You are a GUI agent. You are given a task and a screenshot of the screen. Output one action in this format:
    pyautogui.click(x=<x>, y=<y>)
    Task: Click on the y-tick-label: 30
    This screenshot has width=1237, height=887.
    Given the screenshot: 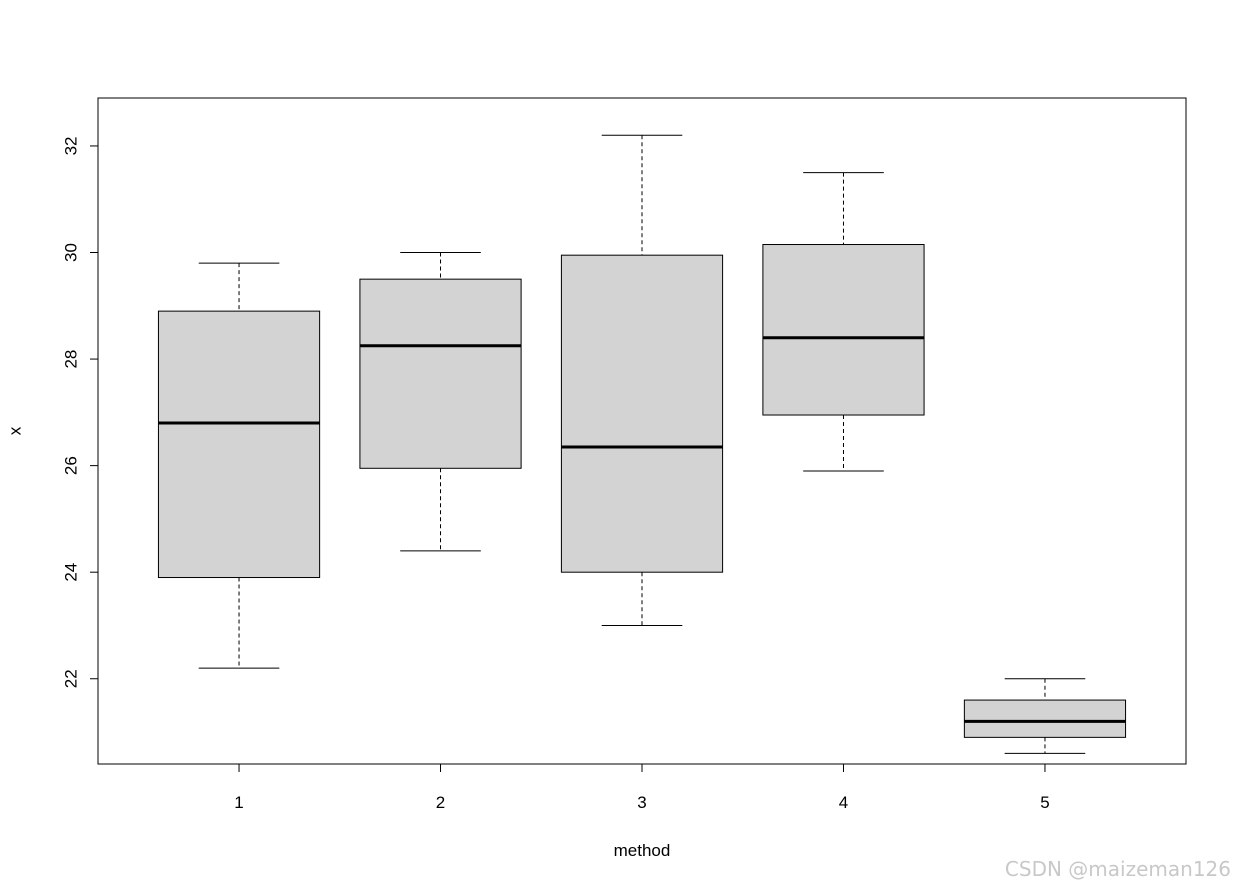 What is the action you would take?
    pyautogui.click(x=70, y=252)
    